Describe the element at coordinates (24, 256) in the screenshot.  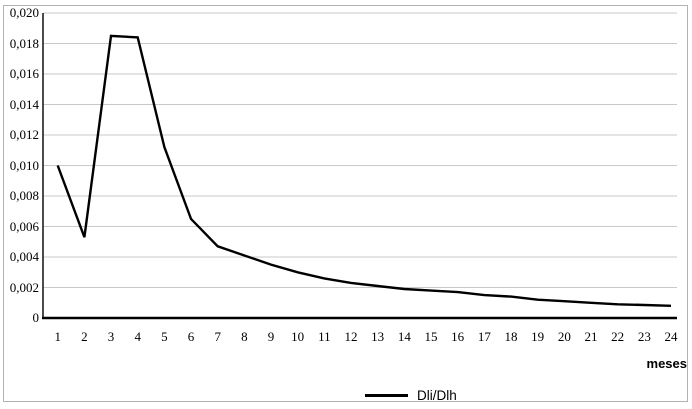
I see `y-tick-label: 0,004` at that location.